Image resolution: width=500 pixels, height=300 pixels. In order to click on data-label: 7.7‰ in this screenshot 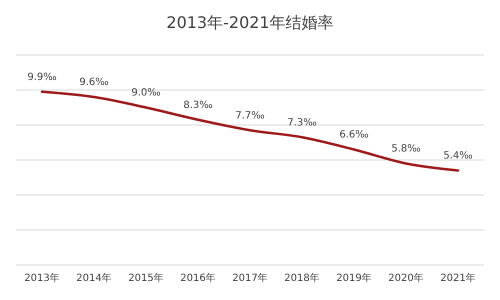, I will do `click(250, 116)`.